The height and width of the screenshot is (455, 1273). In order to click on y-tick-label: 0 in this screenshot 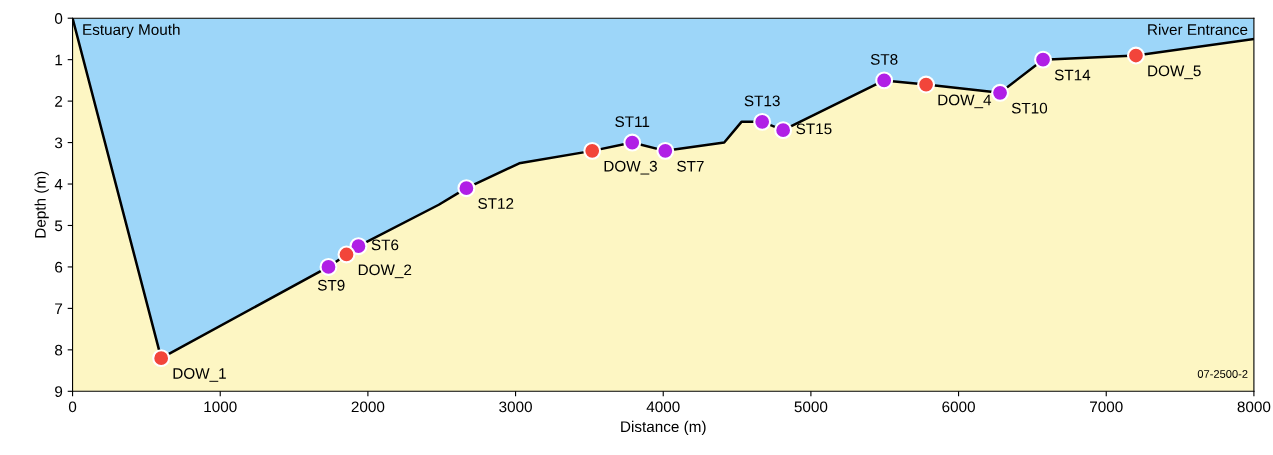, I will do `click(58, 18)`.